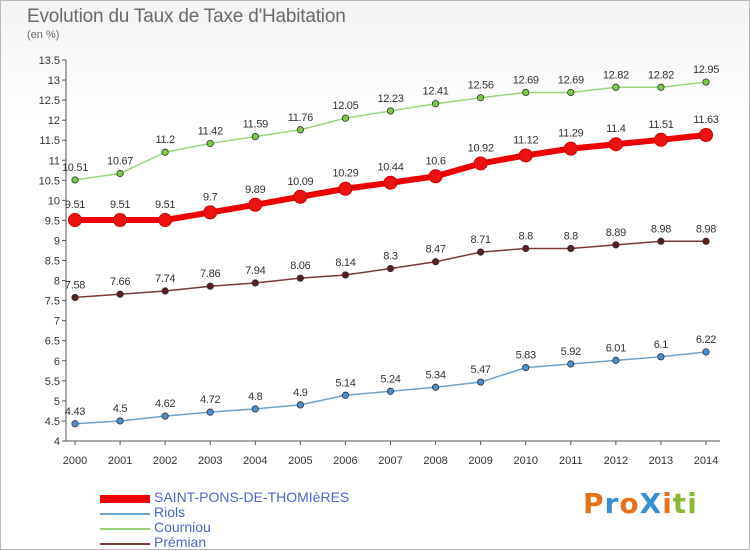 This screenshot has height=551, width=750. Describe the element at coordinates (706, 229) in the screenshot. I see `data-label-premian: 8.98` at that location.